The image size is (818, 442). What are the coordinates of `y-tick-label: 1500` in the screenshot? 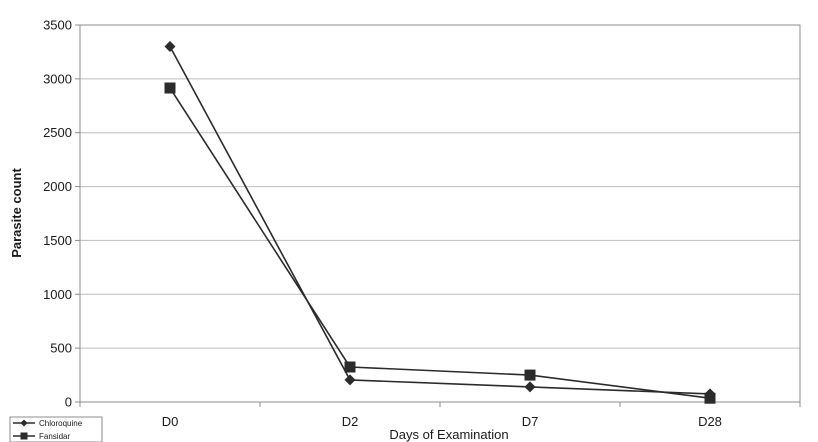 It's located at (57, 240).